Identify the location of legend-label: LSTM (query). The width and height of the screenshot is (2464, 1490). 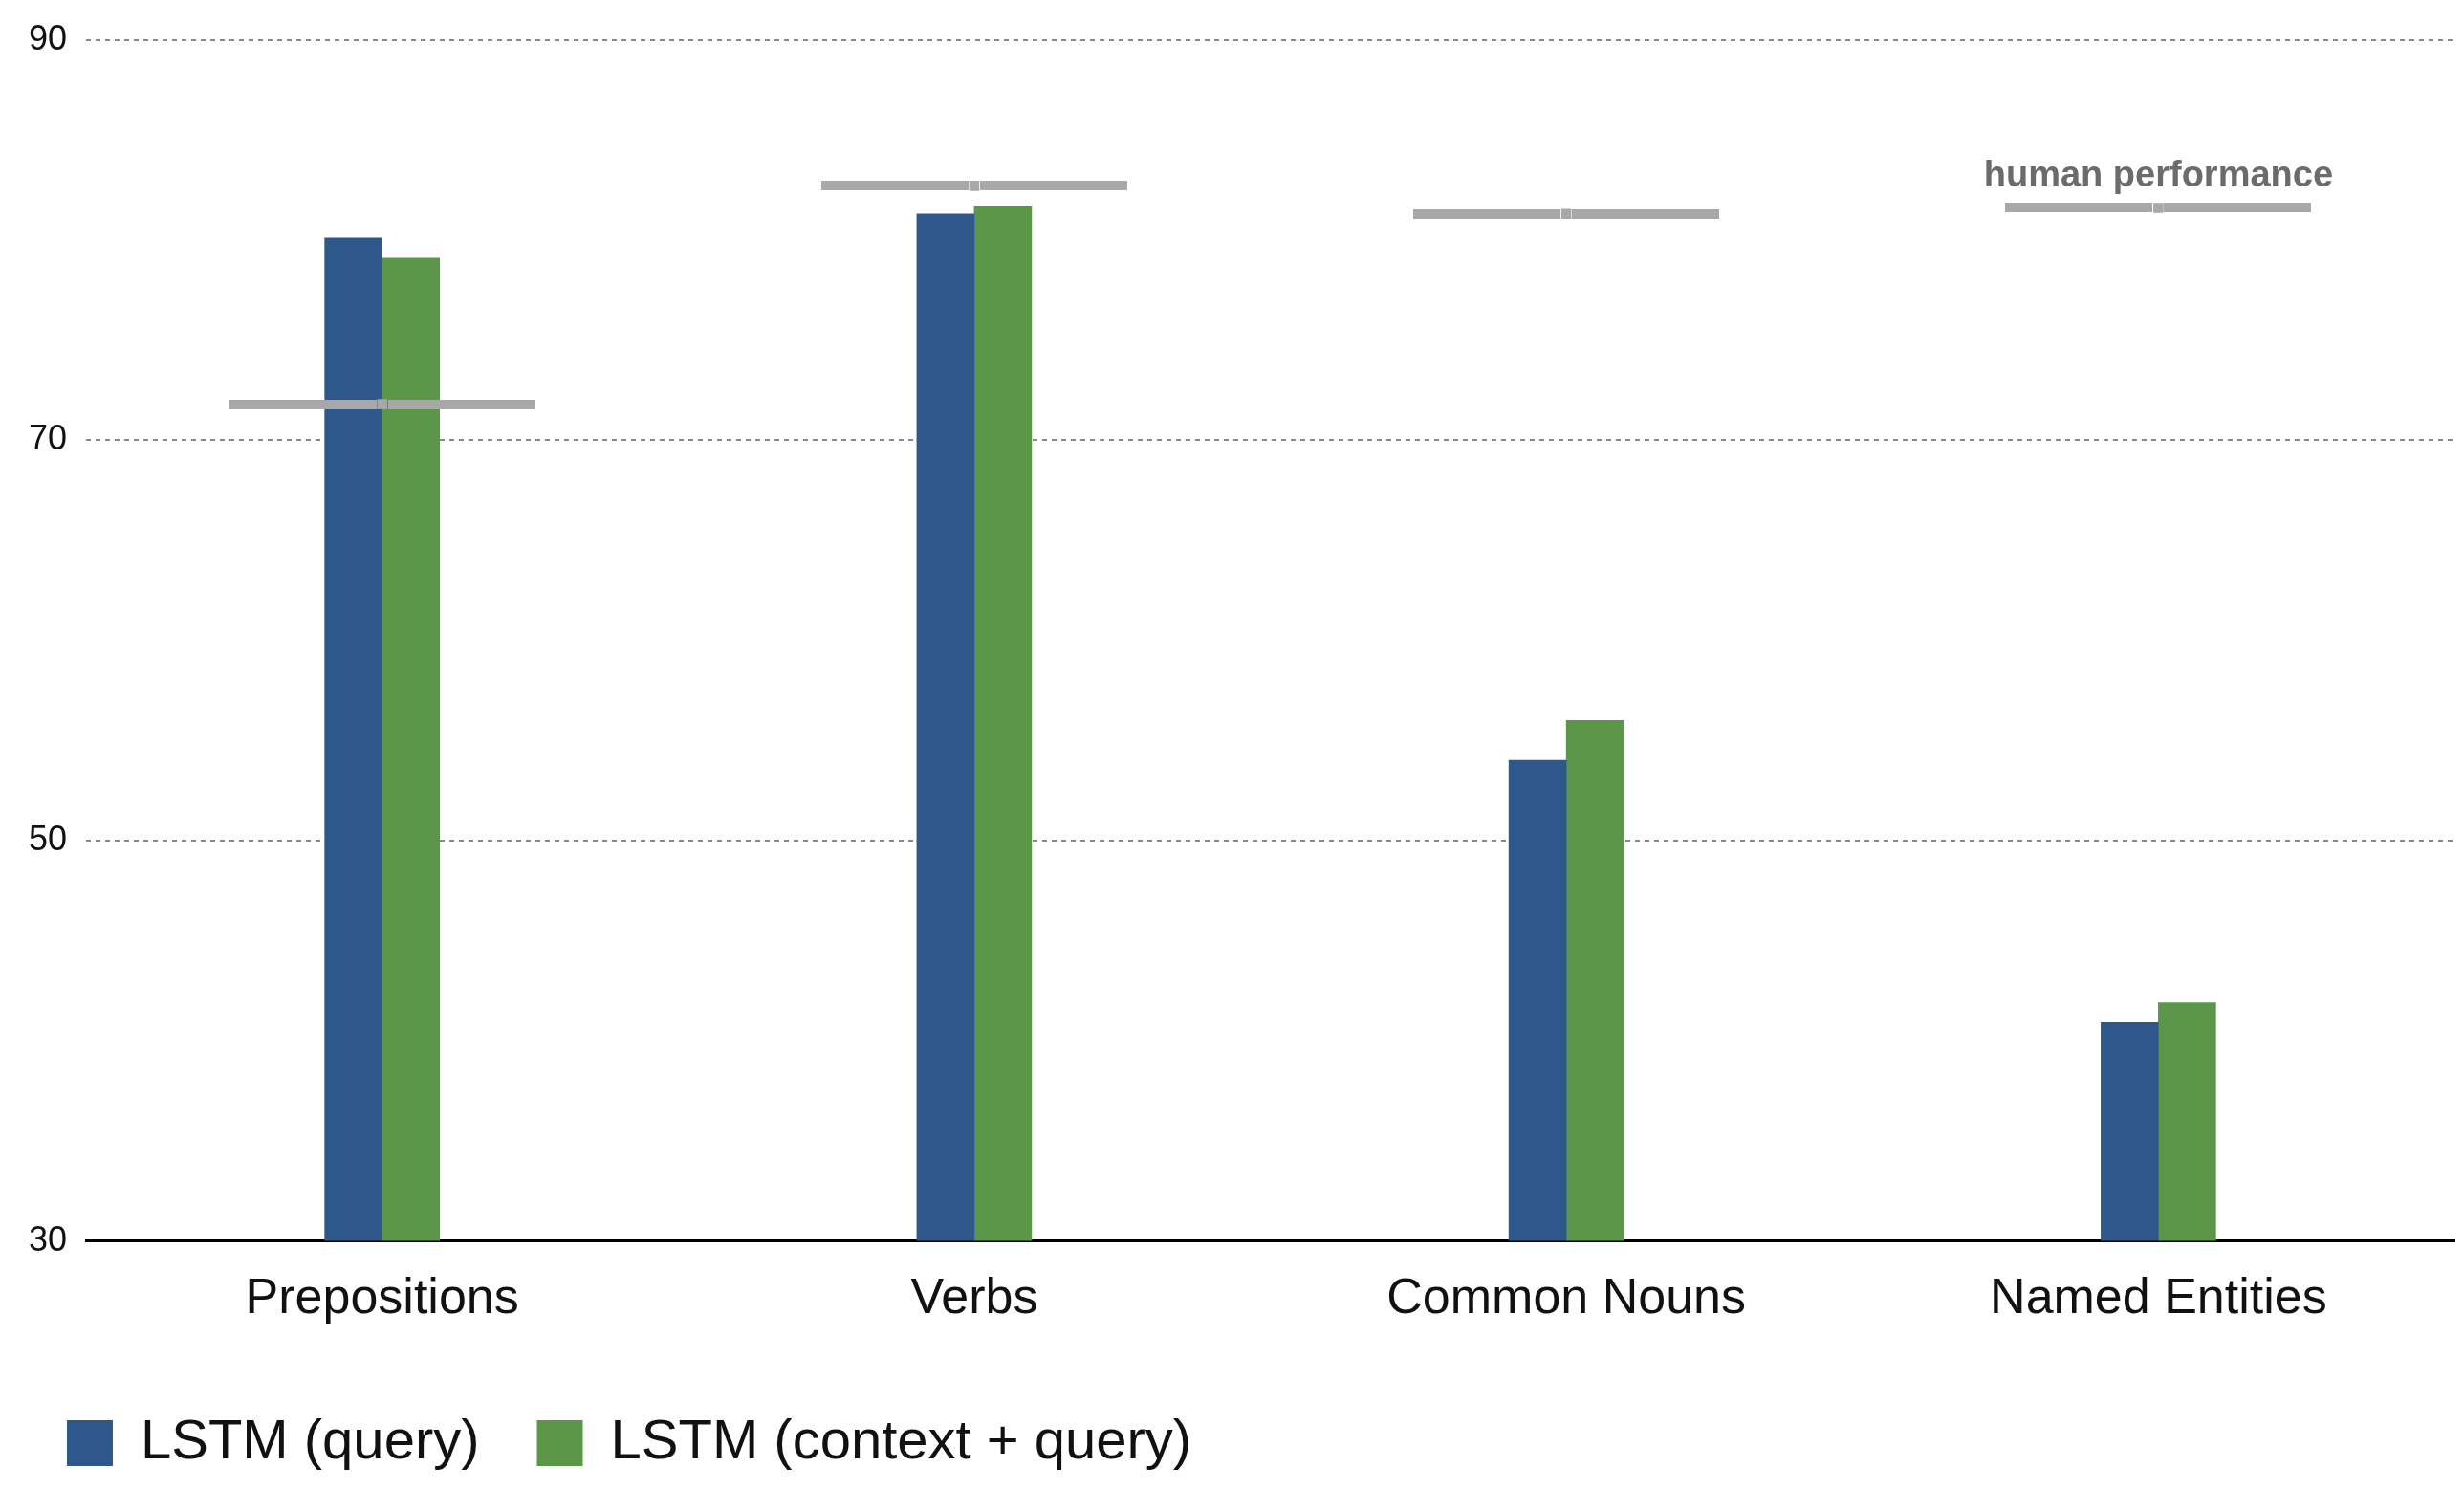
(310, 1439).